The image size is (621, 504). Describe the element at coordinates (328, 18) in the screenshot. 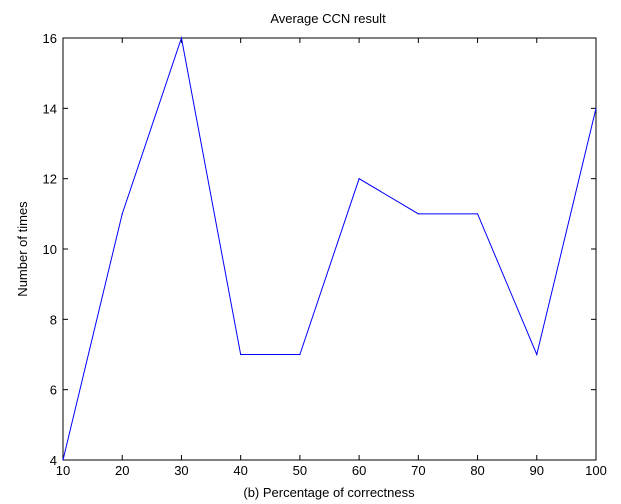

I see `chart-title: Average CCN result` at that location.